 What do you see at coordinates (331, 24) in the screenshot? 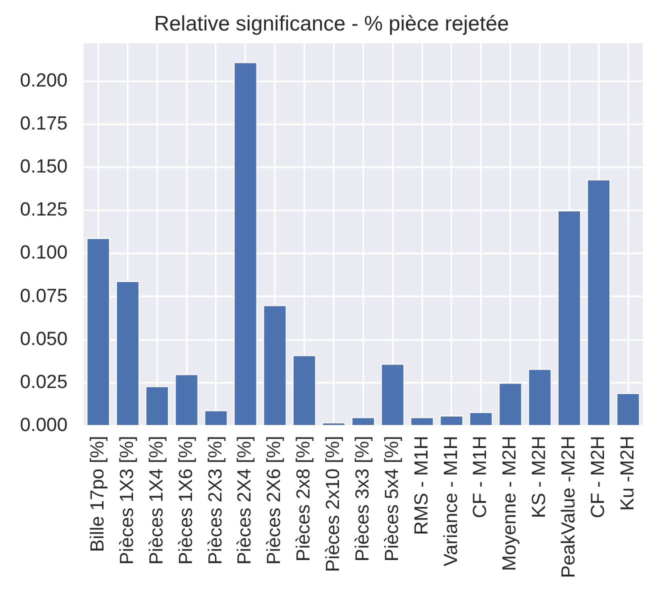
I see `chart-title: Relative significance - % pièce rejetée` at bounding box center [331, 24].